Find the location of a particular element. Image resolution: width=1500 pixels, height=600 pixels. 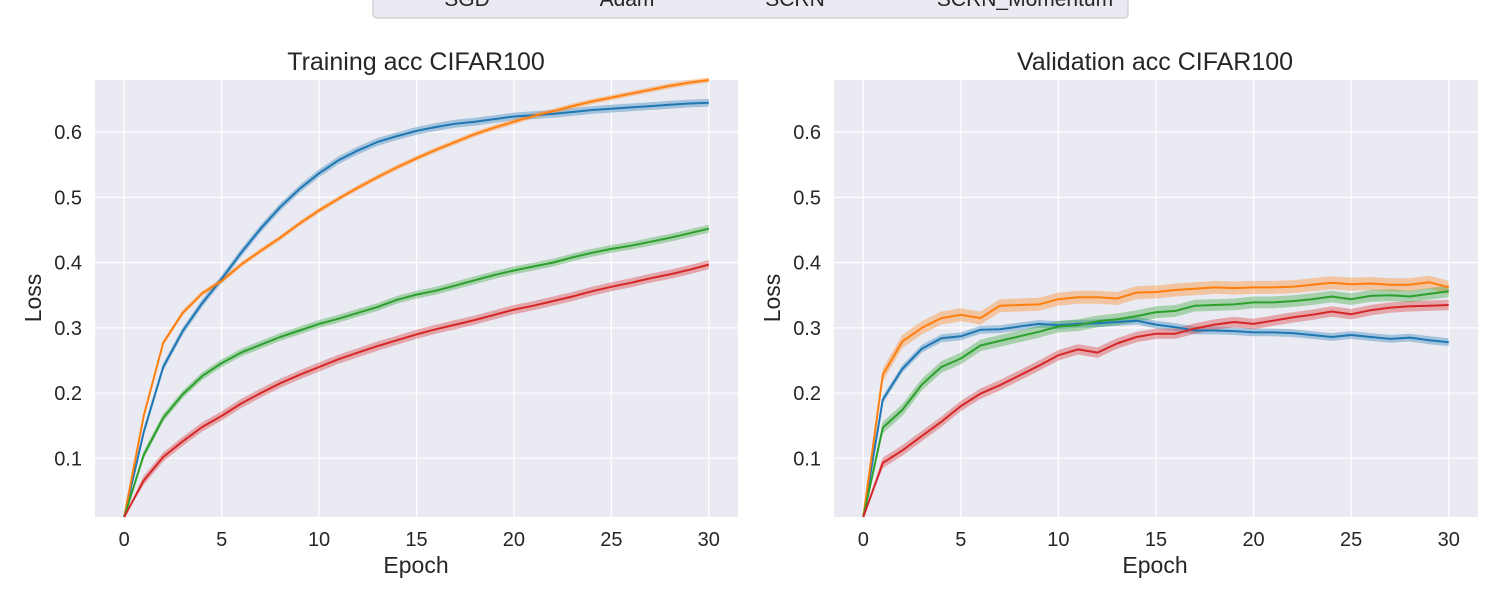

line-scrn is located at coordinates (1155, 404).